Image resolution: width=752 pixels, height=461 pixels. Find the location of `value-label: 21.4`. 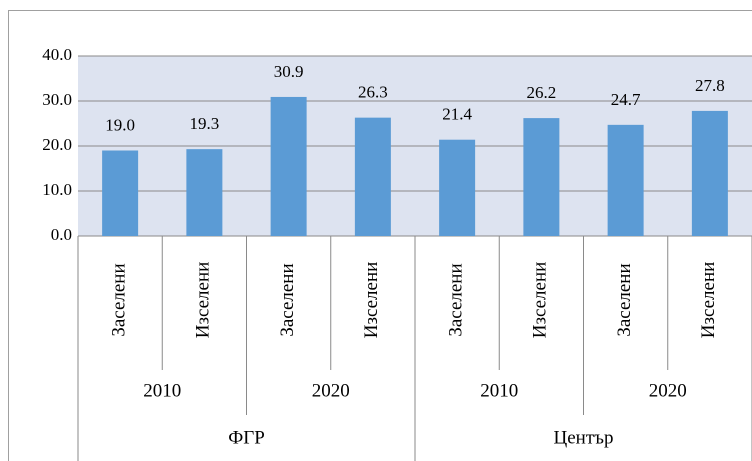

value-label: 21.4 is located at coordinates (457, 114).